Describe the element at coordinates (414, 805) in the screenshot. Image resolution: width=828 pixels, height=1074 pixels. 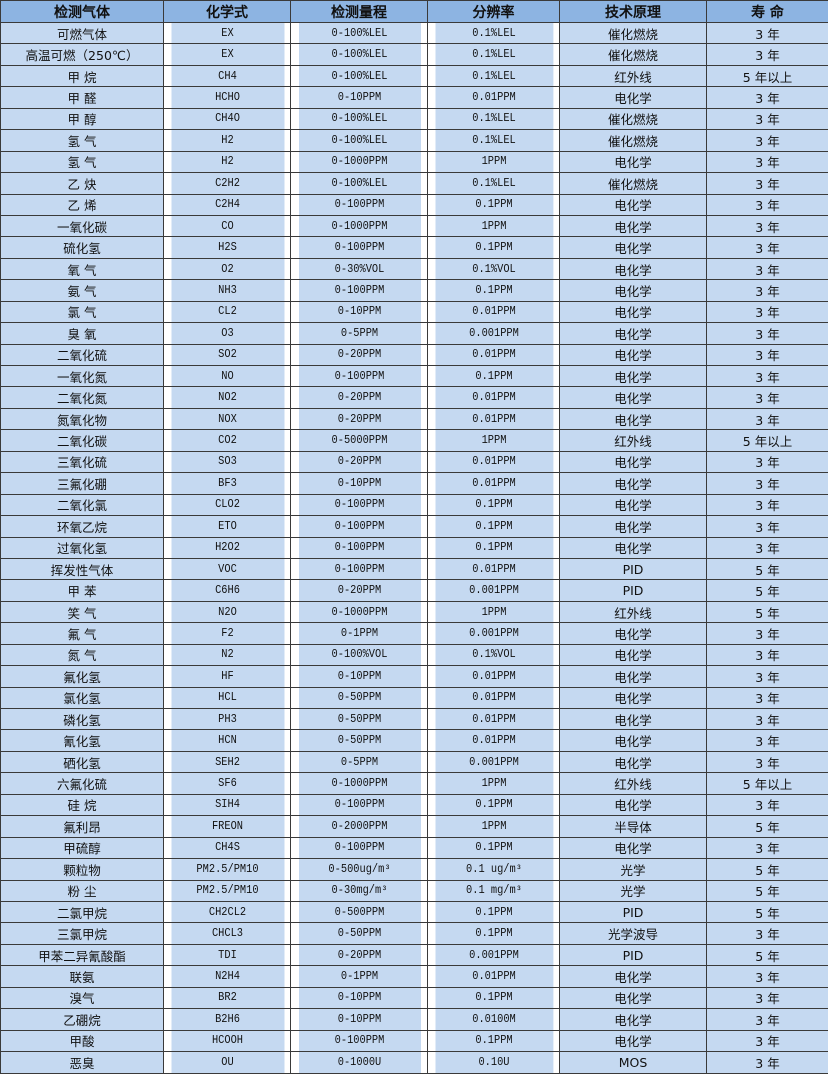
I see `table-row: 硅 烷 SIH4 0-100PPM 0.1PPM 电化学 3 年` at that location.